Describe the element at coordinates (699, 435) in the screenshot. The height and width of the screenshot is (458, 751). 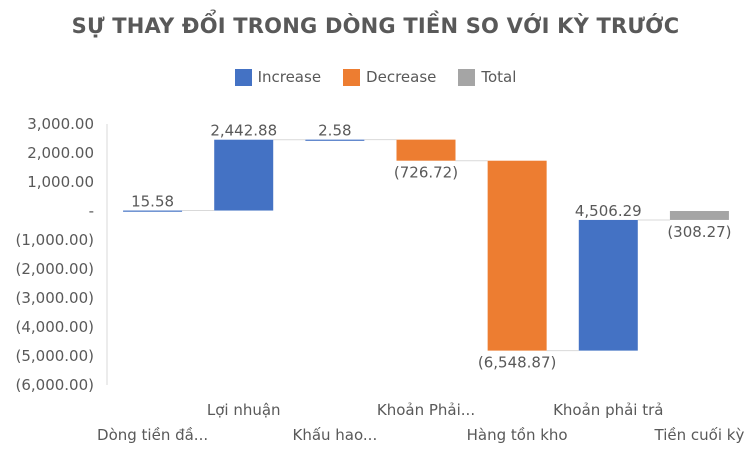
I see `x-category-label: Tiền cuối kỳ` at that location.